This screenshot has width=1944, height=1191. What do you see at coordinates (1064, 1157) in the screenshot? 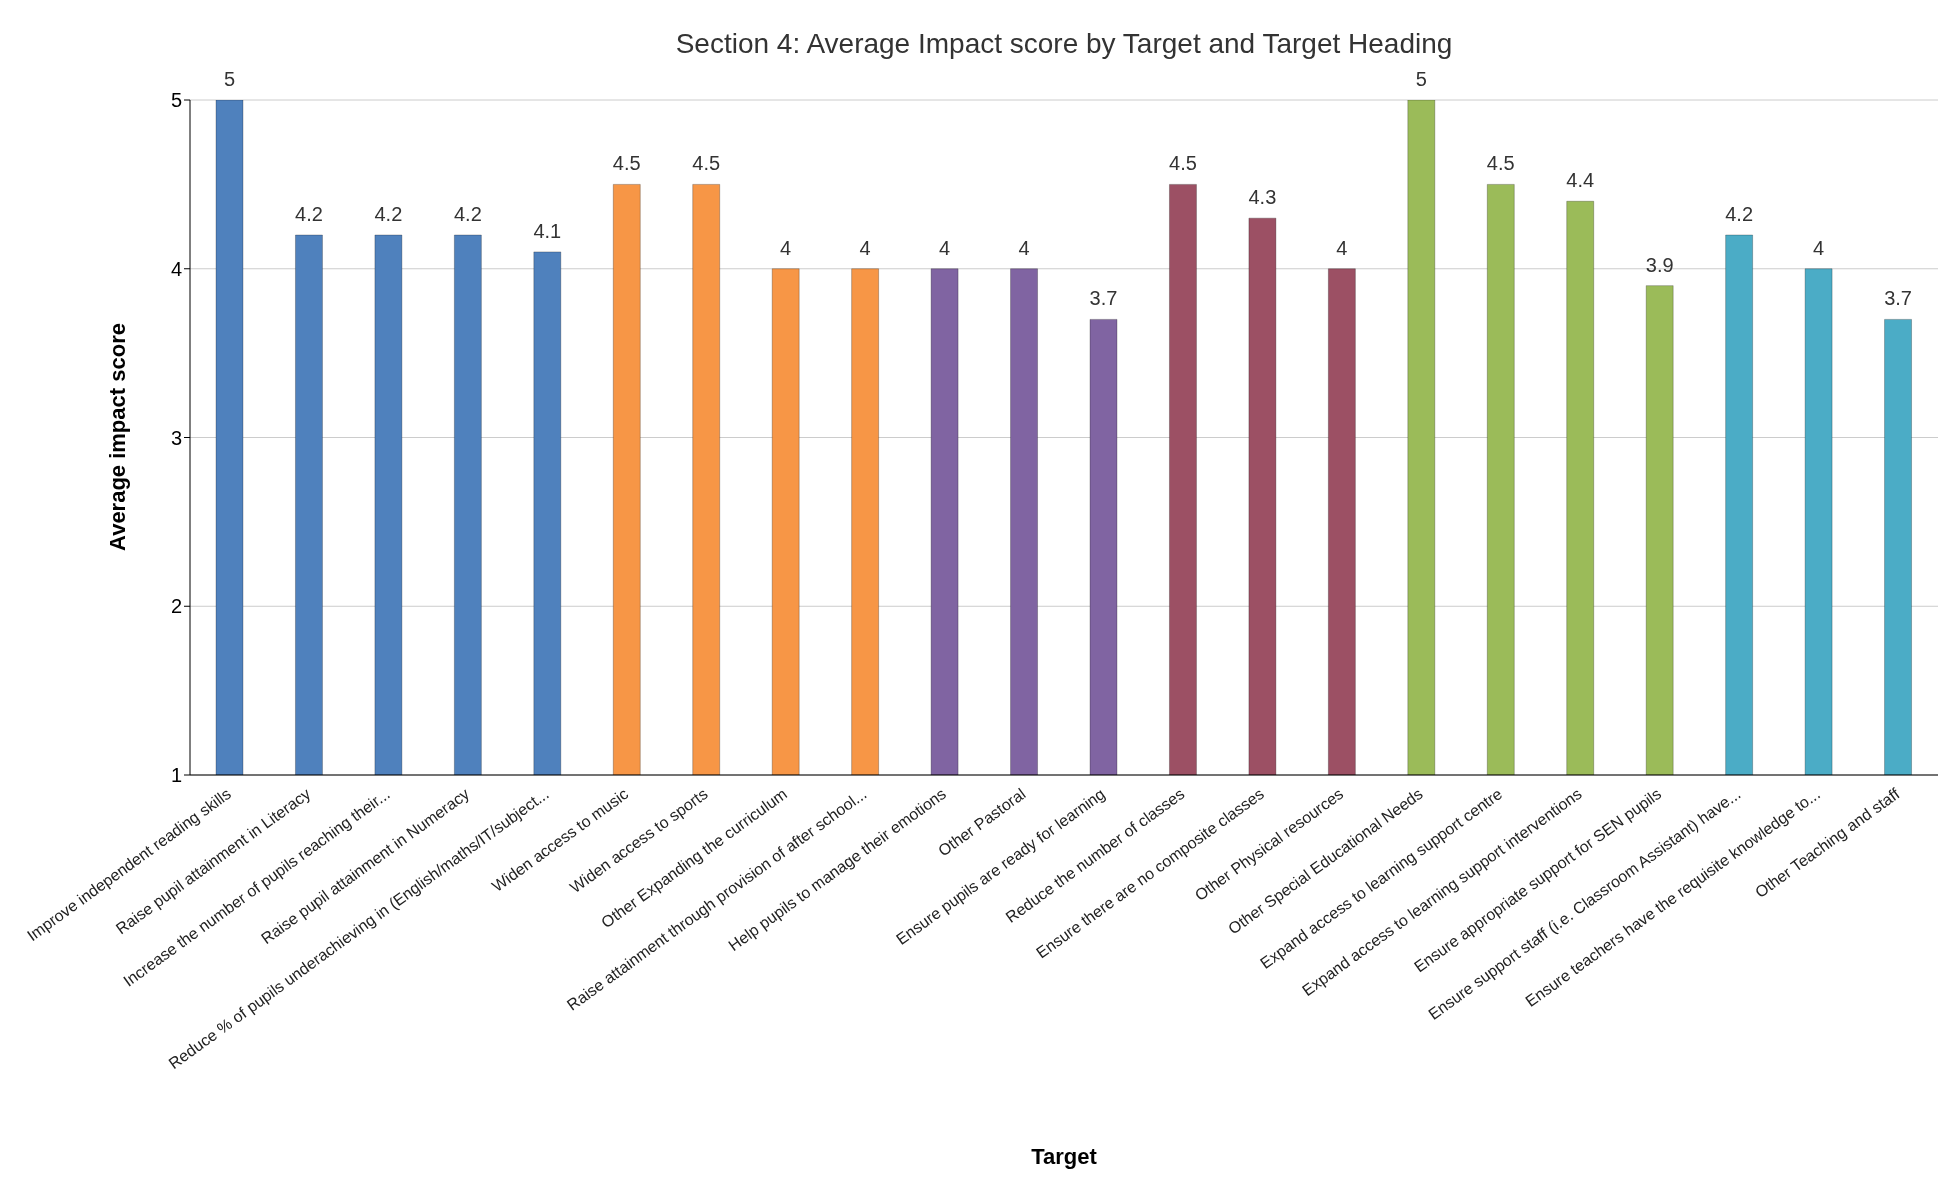
I see `x-axis-title: Target` at bounding box center [1064, 1157].